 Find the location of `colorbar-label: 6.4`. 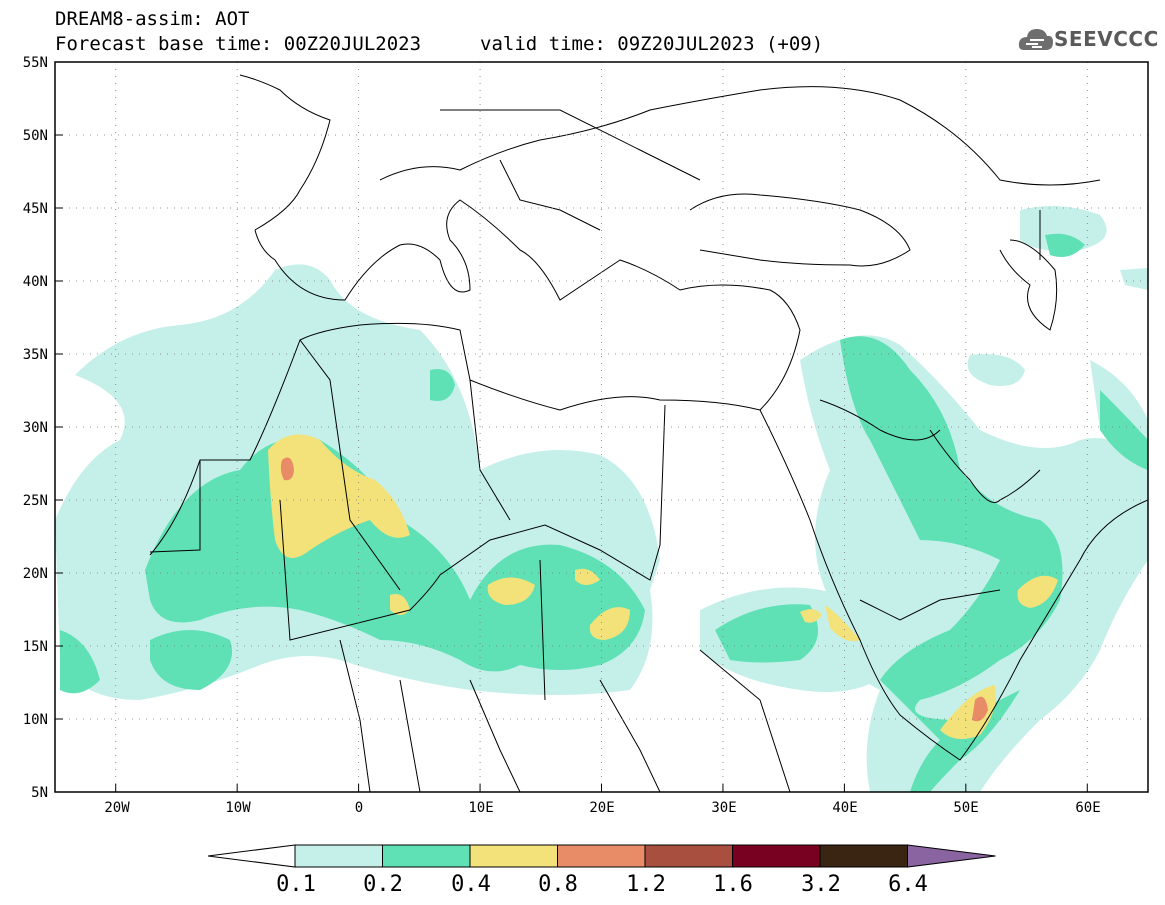

colorbar-label: 6.4 is located at coordinates (908, 884).